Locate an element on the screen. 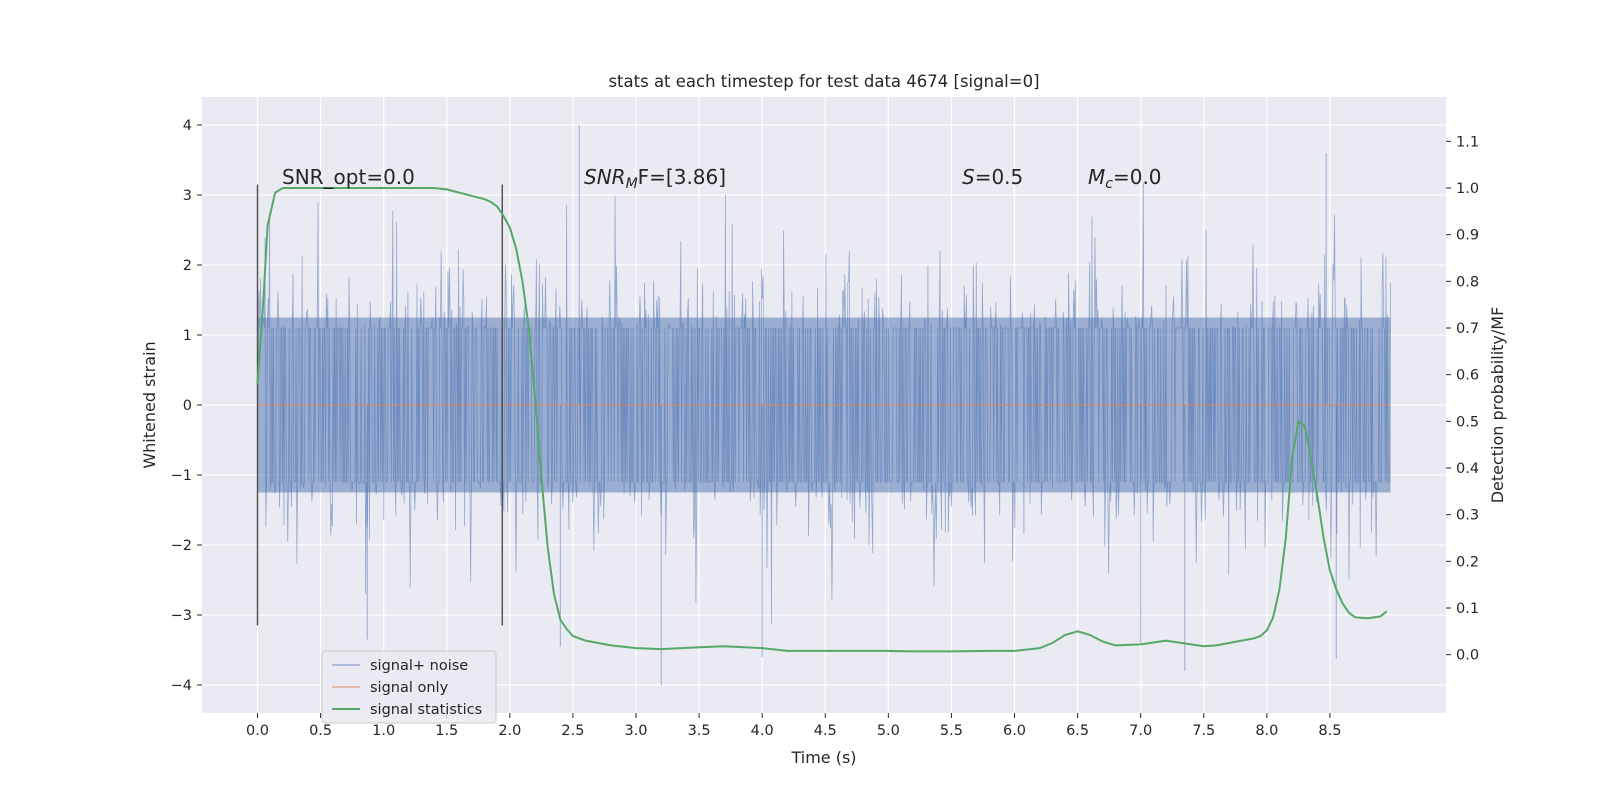  vertical-markers is located at coordinates (380, 405).